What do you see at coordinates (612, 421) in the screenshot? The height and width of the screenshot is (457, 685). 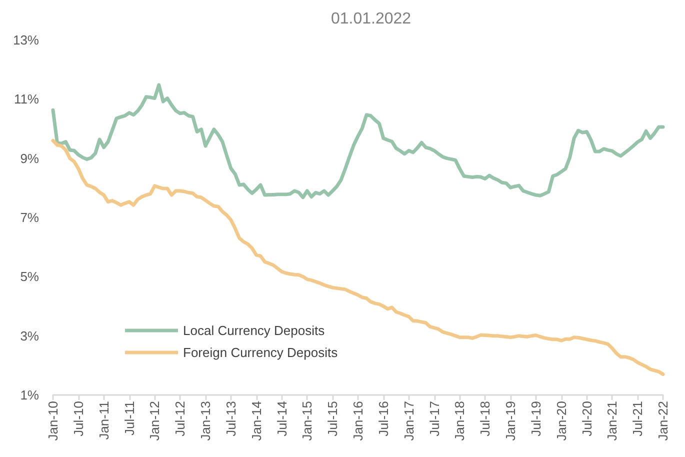 I see `x-tick-label: Jan-21` at bounding box center [612, 421].